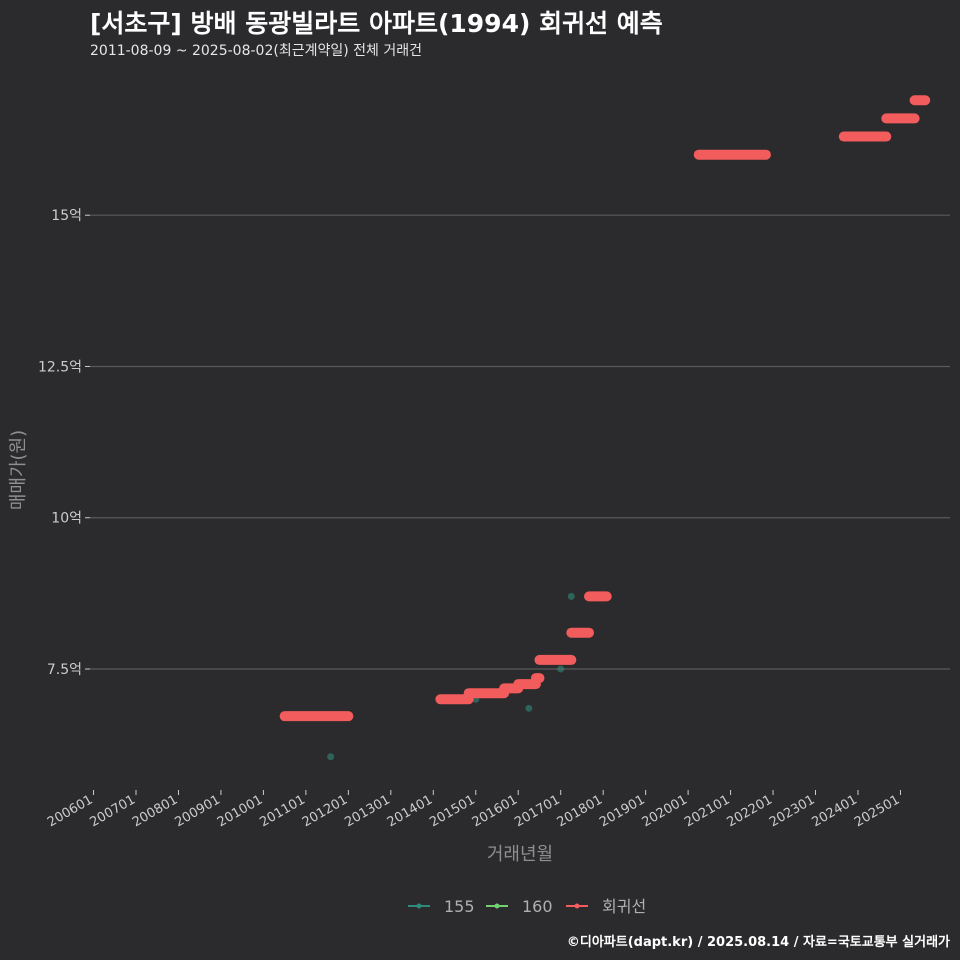  Describe the element at coordinates (622, 811) in the screenshot. I see `x-tick-label: 201901` at that location.